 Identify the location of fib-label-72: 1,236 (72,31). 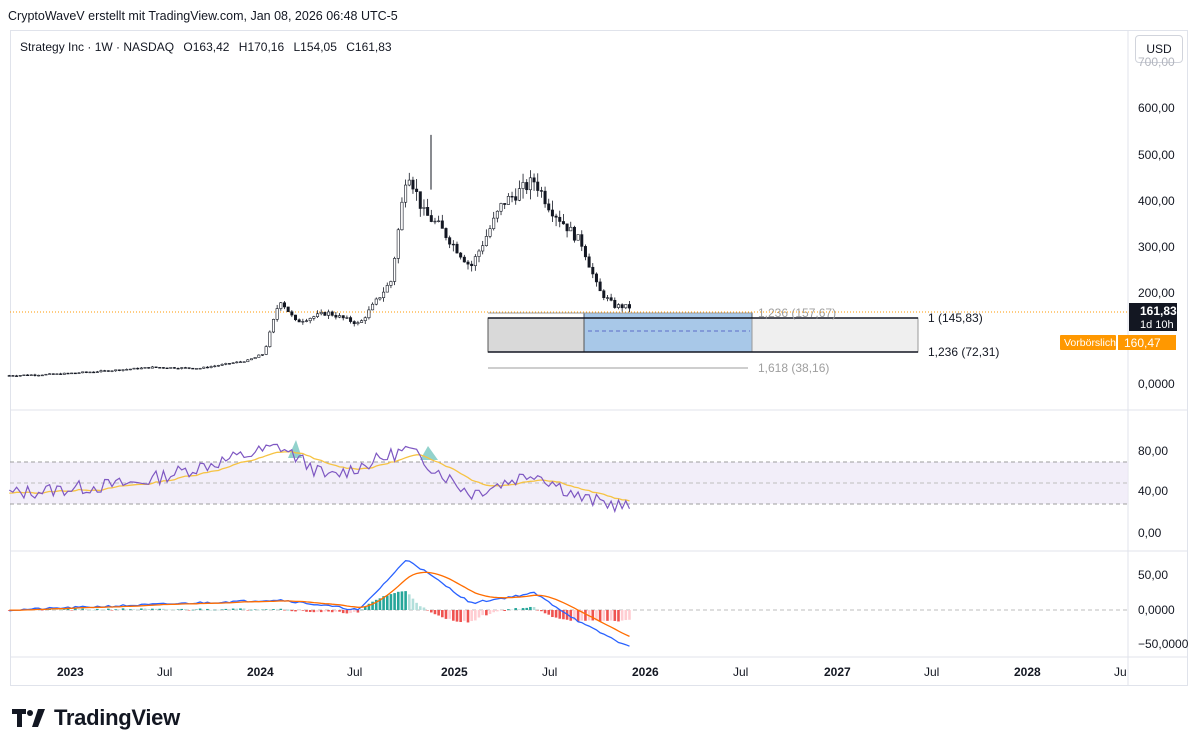
(963, 352).